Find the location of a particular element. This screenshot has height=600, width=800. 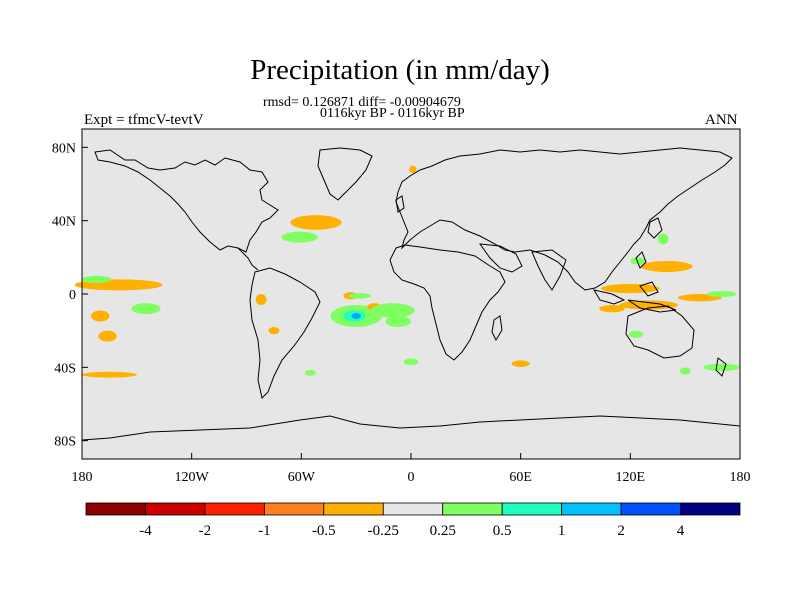

colorbar-label: -0.5 is located at coordinates (324, 531).